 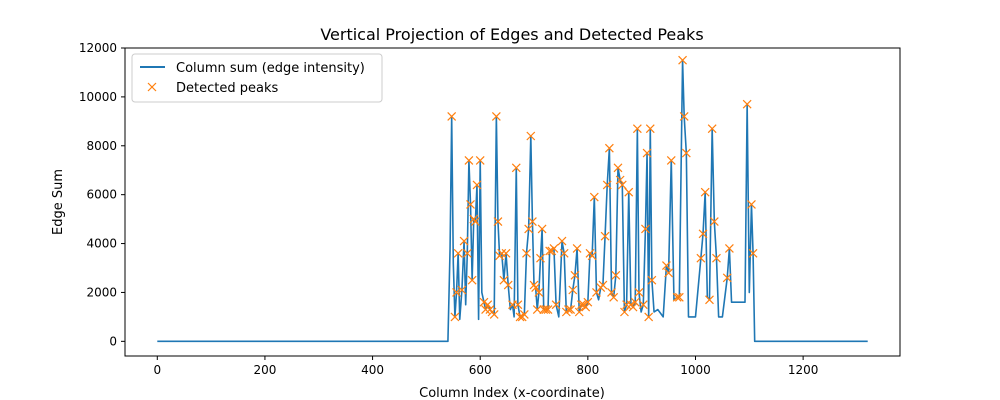 I want to click on y-tick-label: 8000, so click(x=101, y=146).